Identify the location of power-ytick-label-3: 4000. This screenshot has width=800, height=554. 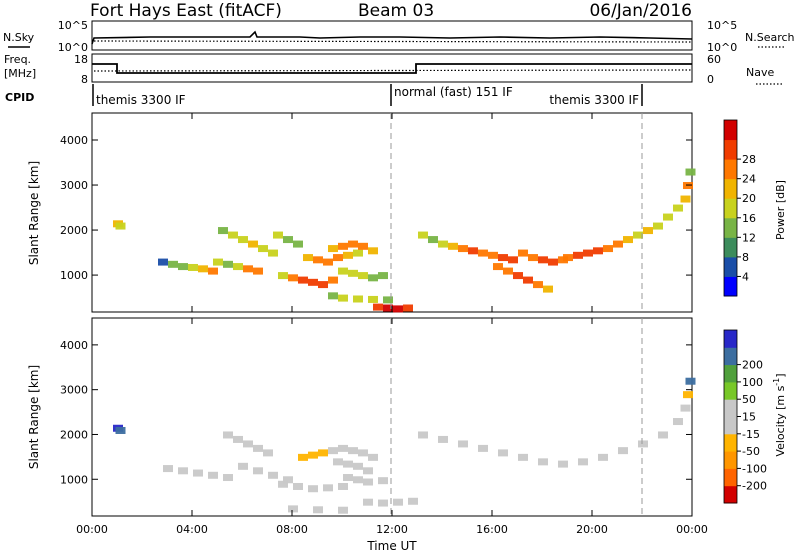
(74, 140).